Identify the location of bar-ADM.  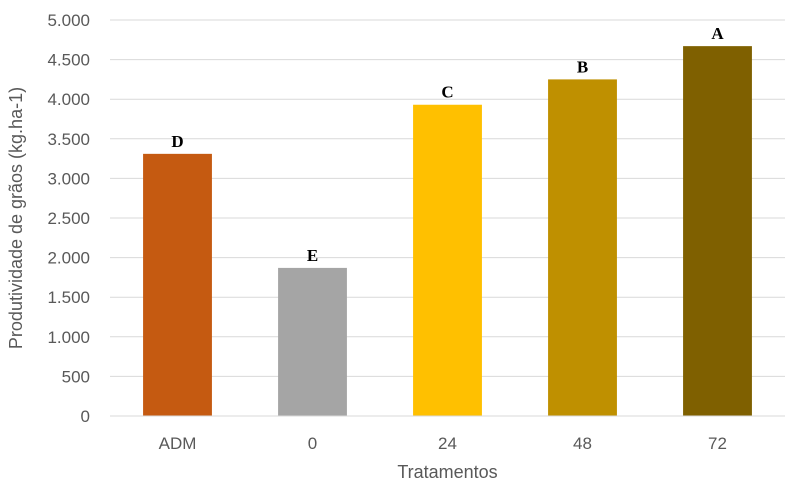
(177, 284).